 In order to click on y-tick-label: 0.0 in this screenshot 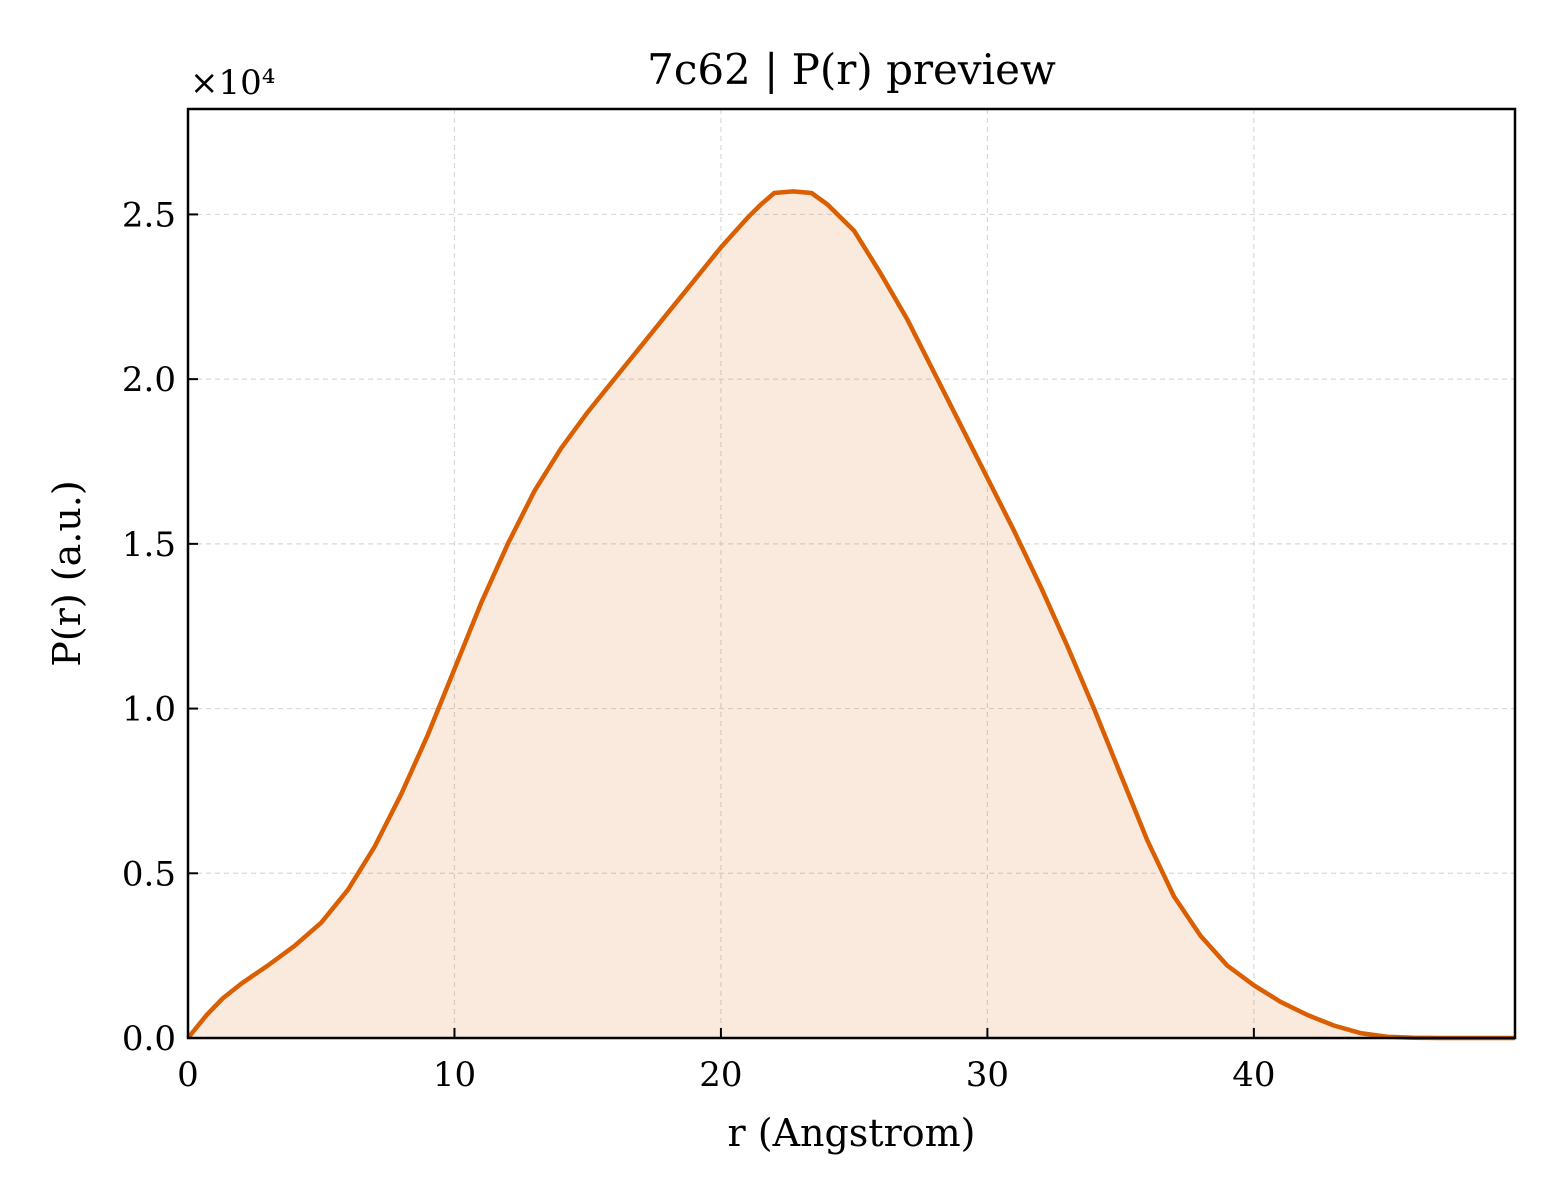, I will do `click(149, 1039)`.